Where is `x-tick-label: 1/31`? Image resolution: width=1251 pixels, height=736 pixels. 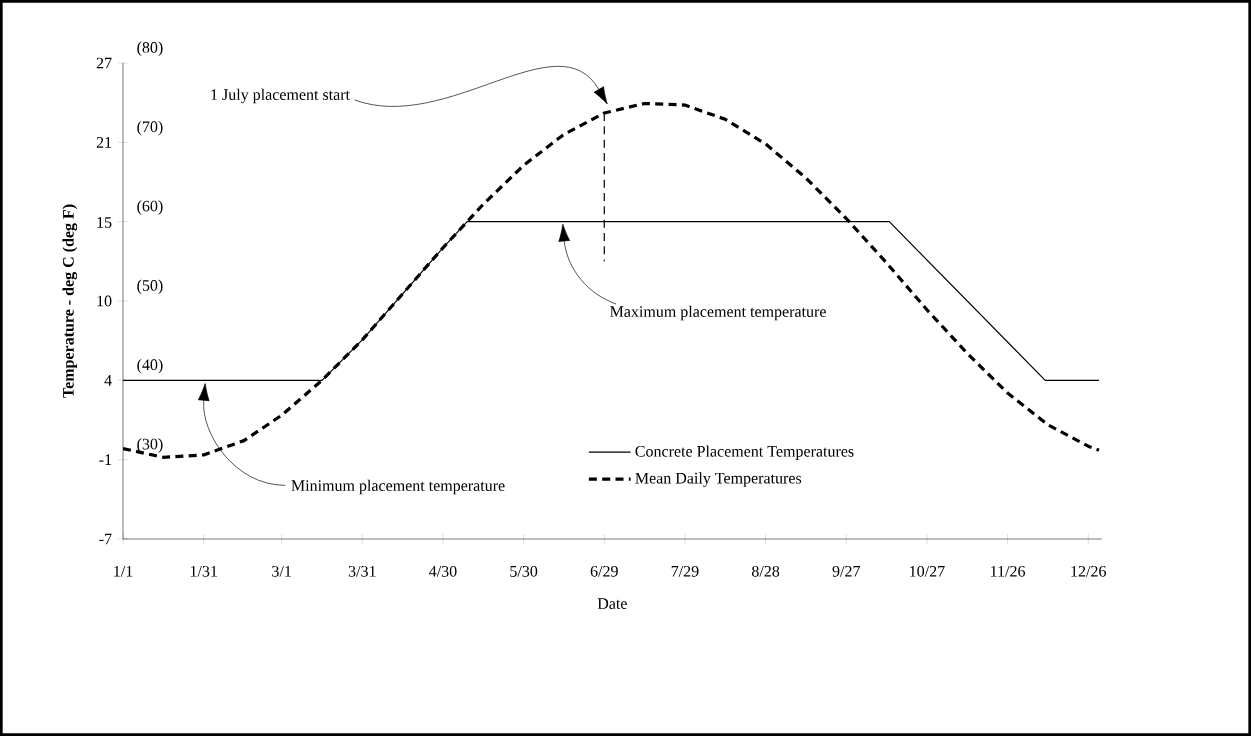 x-tick-label: 1/31 is located at coordinates (203, 571).